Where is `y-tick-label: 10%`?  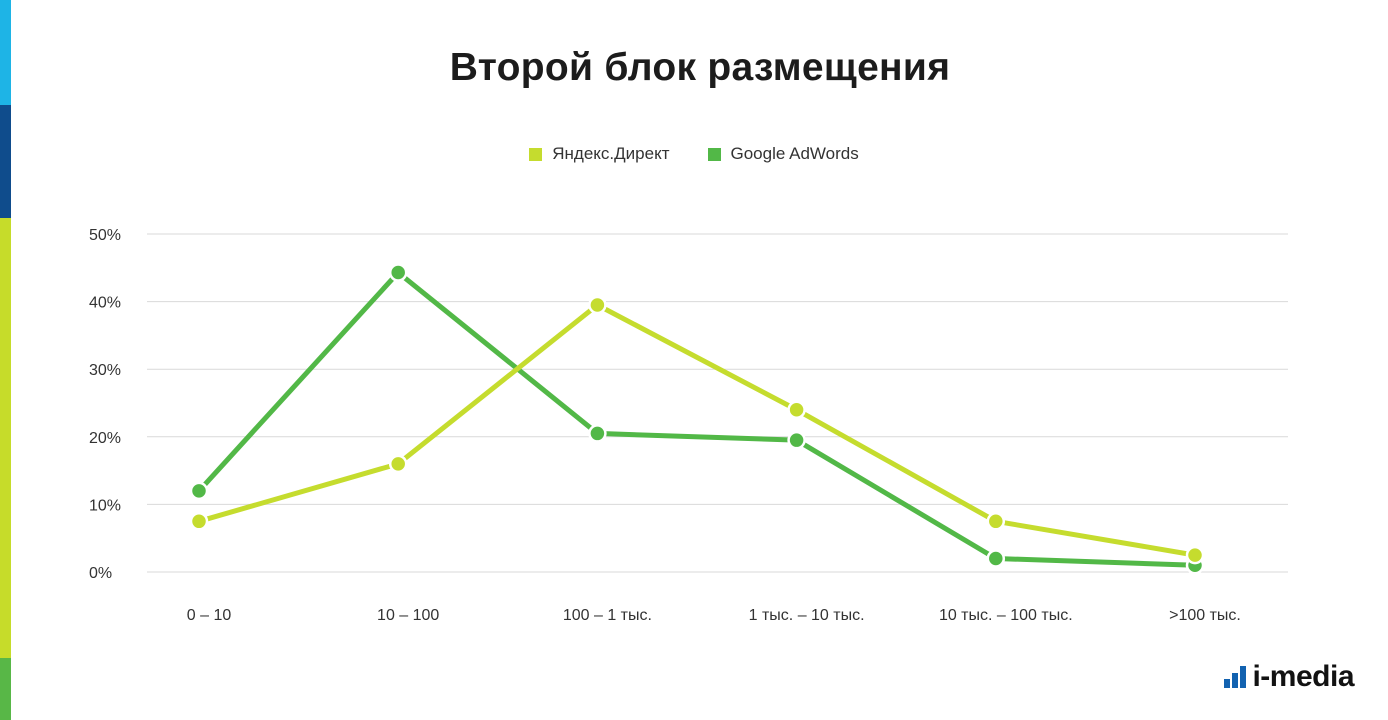
y-tick-label: 10% is located at coordinates (105, 505).